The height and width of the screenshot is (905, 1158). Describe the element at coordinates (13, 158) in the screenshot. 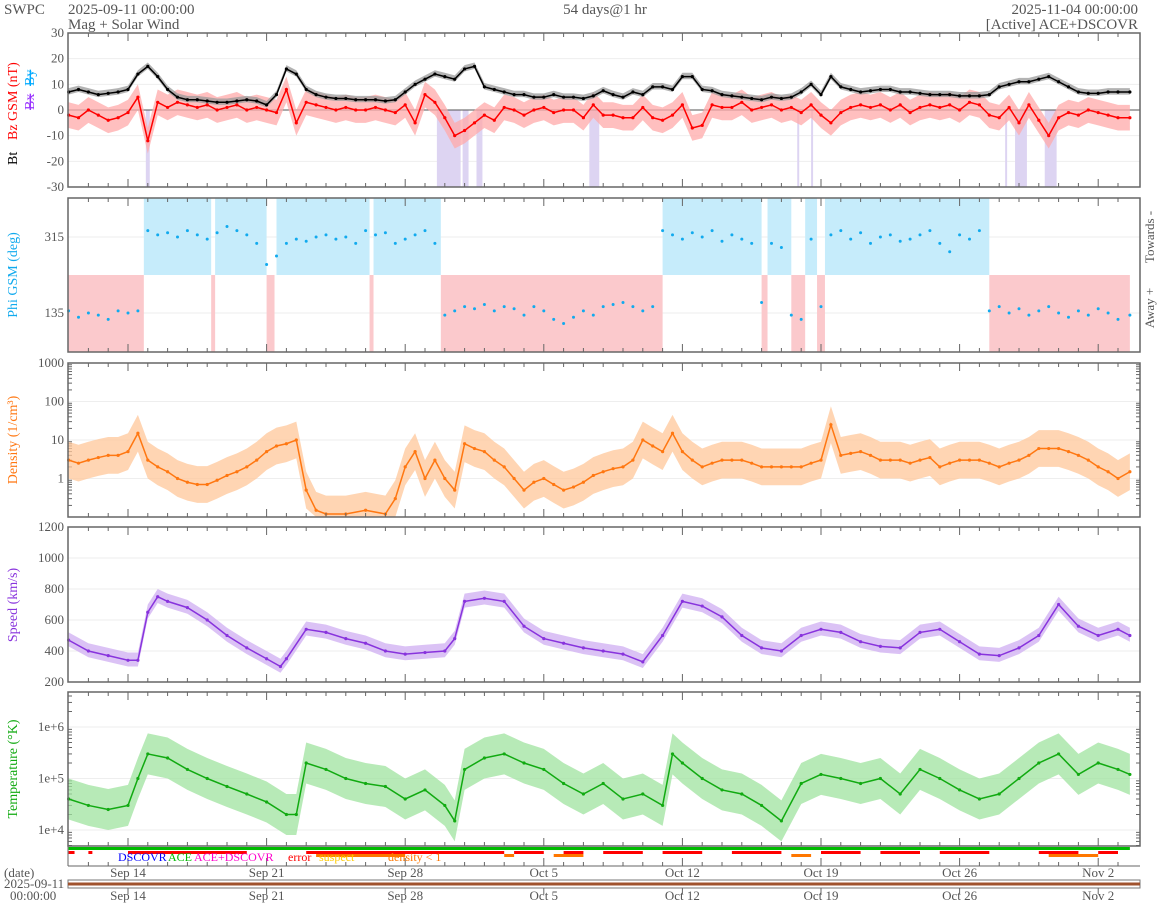

I see `bt-label: Bt` at that location.